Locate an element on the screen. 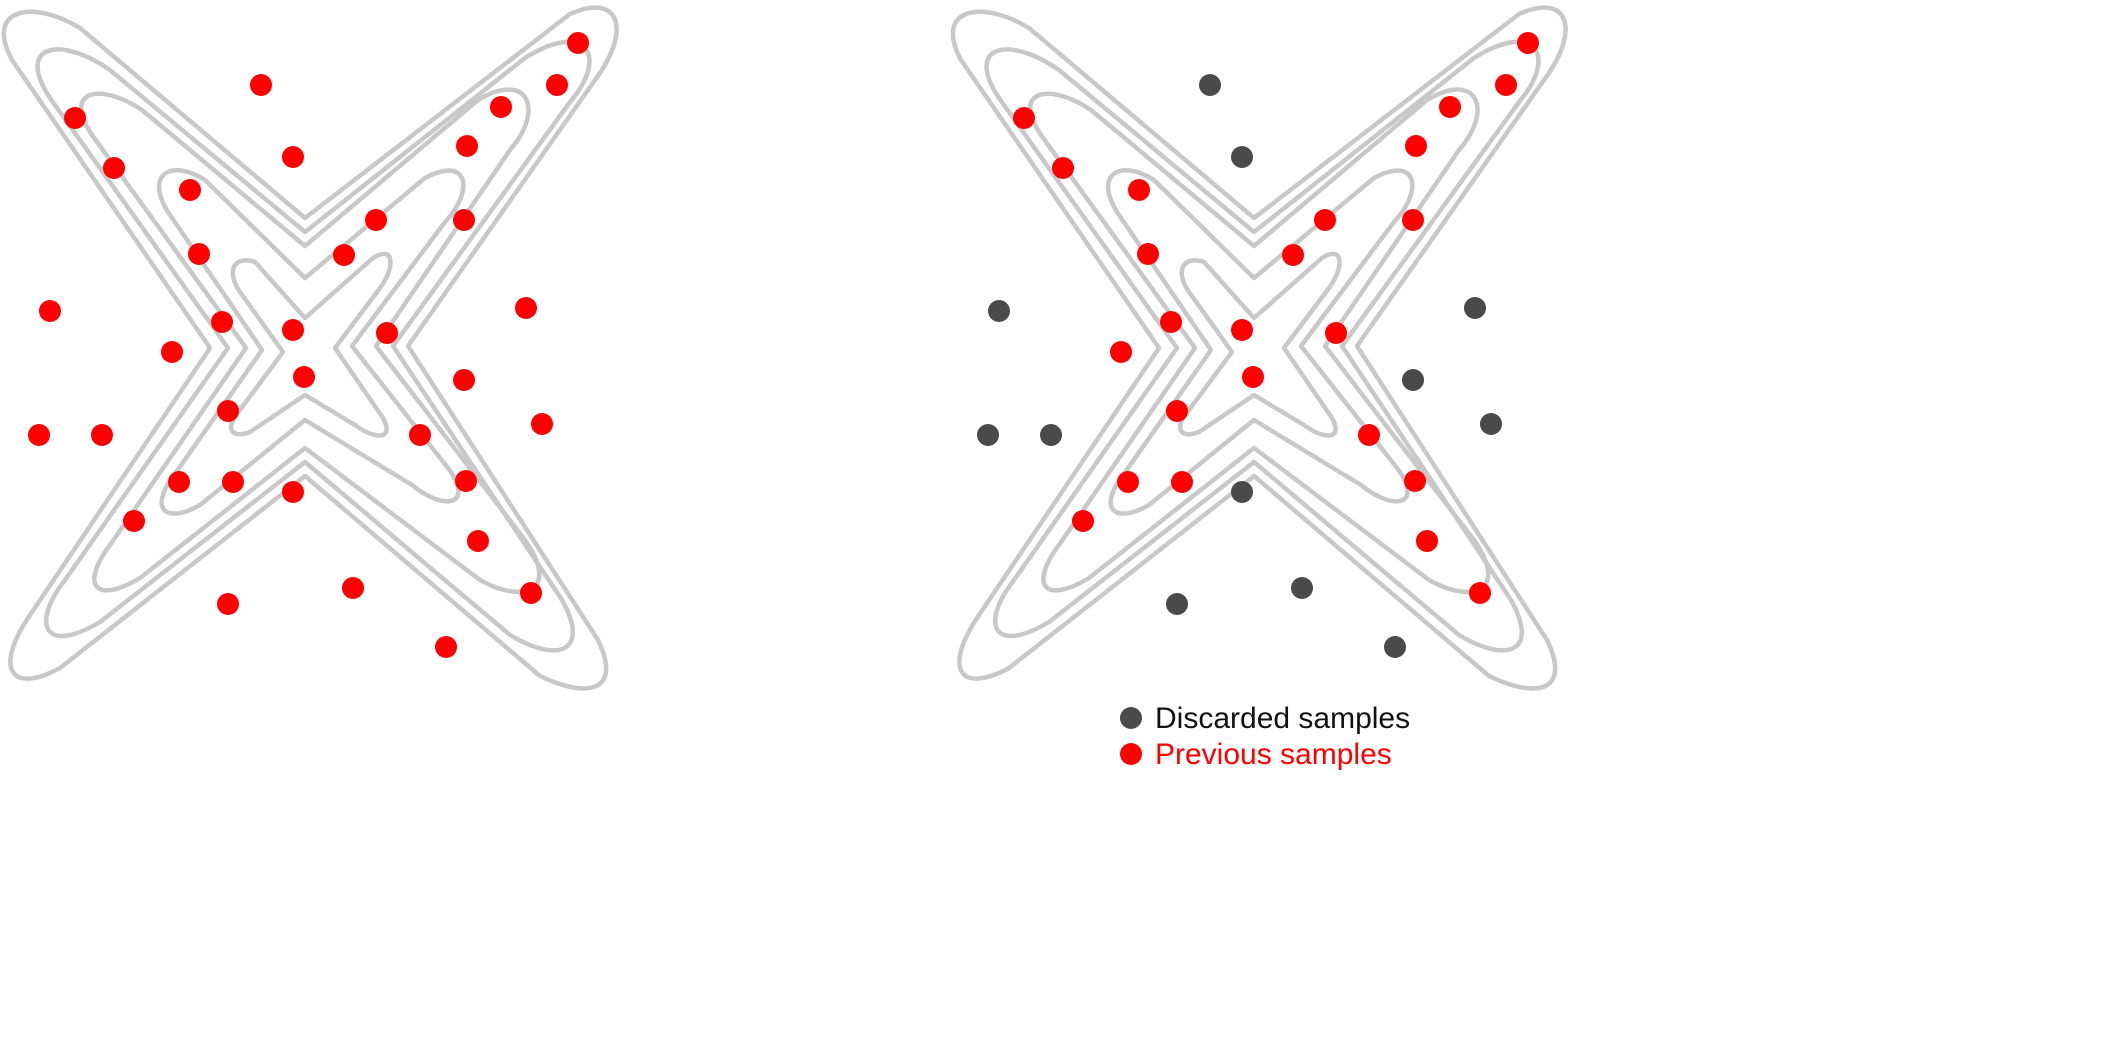 The width and height of the screenshot is (2116, 1040). legend-discarded-marker is located at coordinates (1131, 718).